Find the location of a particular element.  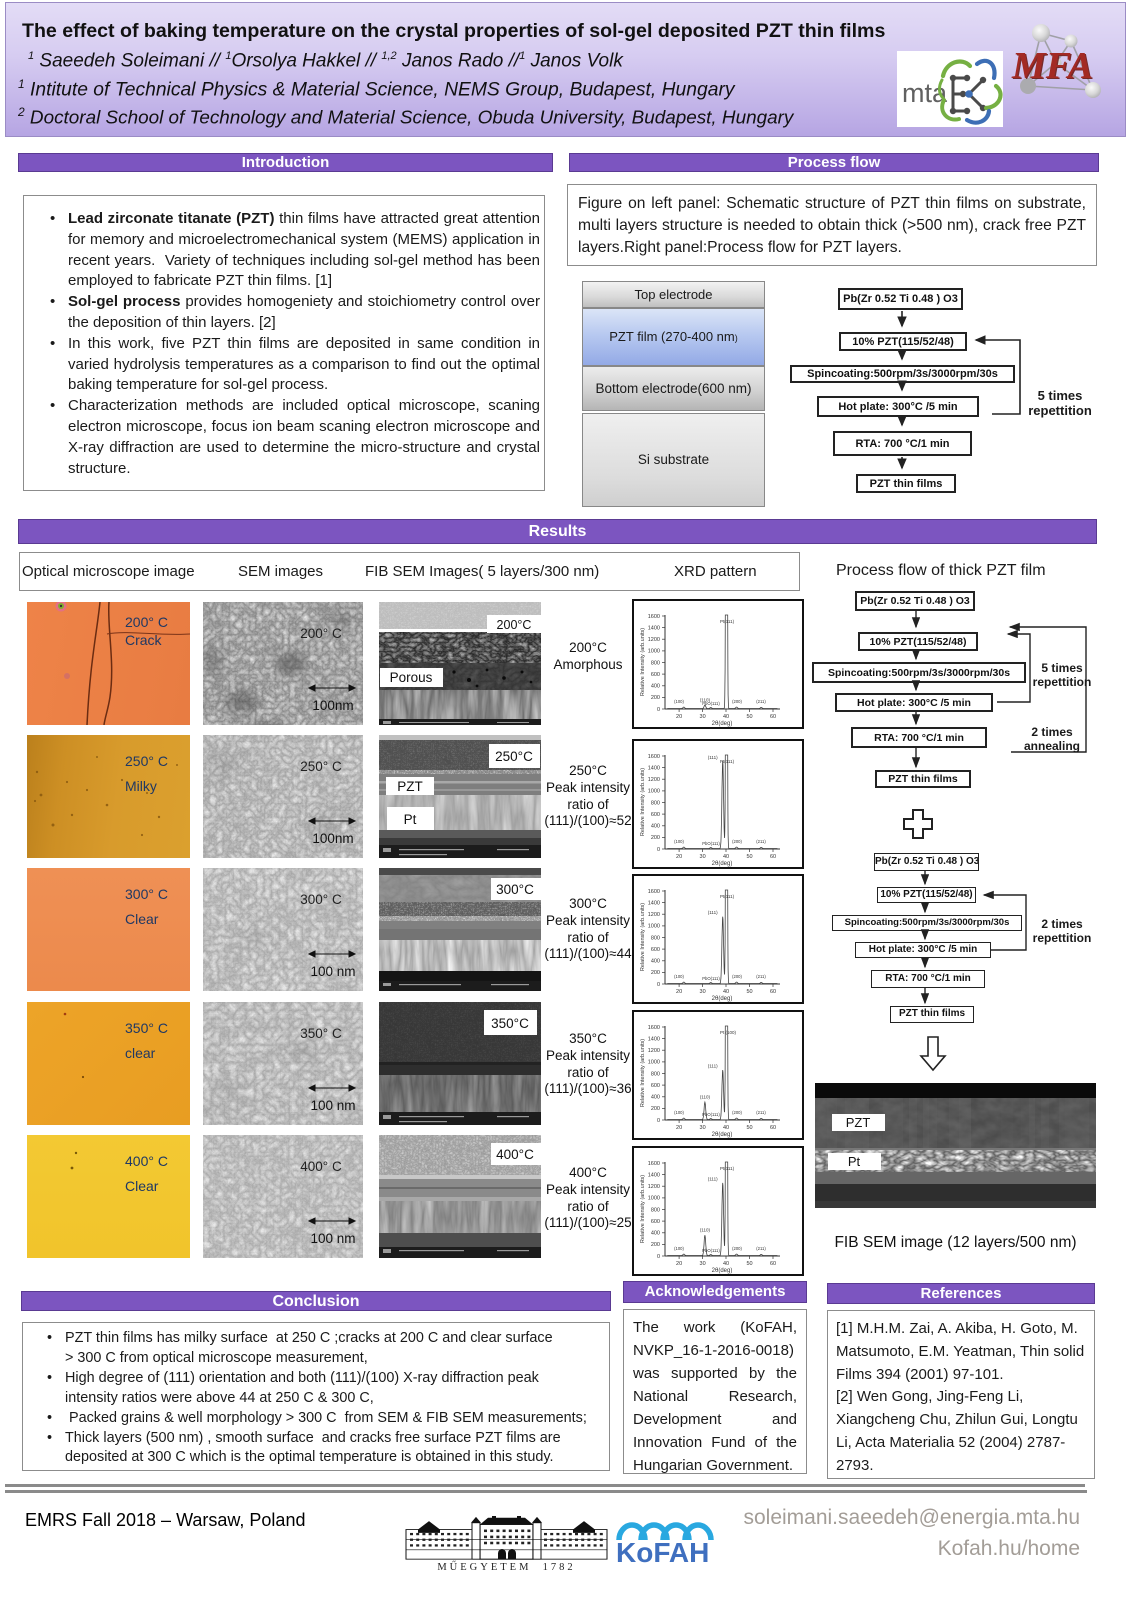

svg-text: 200°C is located at coordinates (514, 625).